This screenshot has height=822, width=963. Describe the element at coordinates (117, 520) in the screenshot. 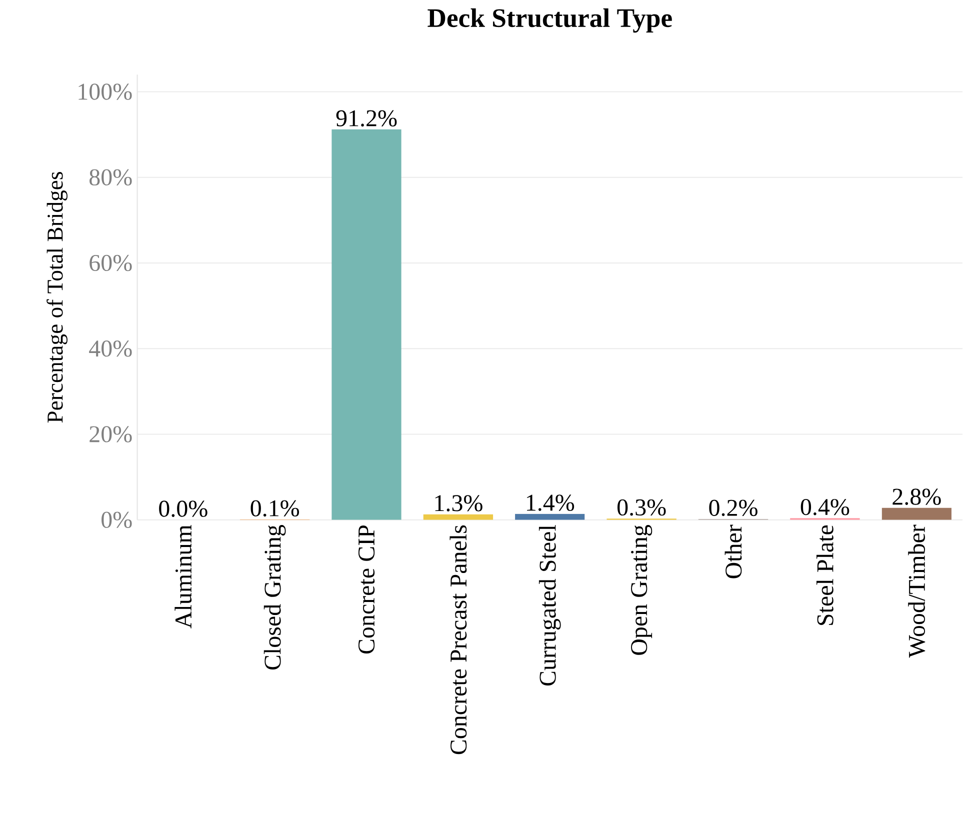

I see `y-tick-label: 0%` at that location.